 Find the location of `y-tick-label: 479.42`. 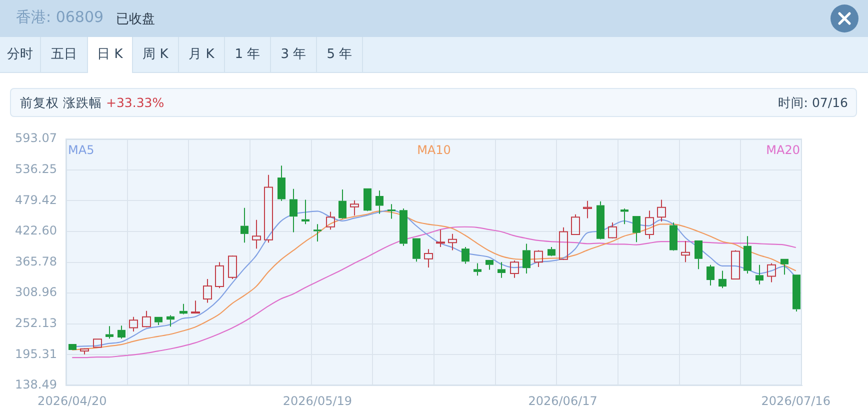

y-tick-label: 479.42 is located at coordinates (36, 199).